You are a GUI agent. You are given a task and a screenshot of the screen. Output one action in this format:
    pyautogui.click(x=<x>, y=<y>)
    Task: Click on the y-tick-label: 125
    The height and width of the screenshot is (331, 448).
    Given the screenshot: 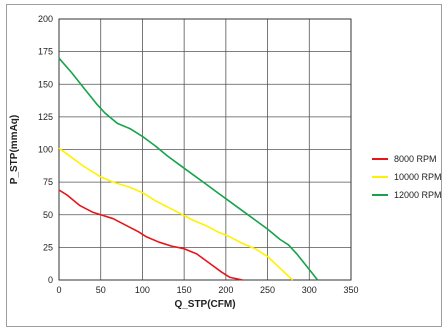 What is the action you would take?
    pyautogui.click(x=45, y=117)
    